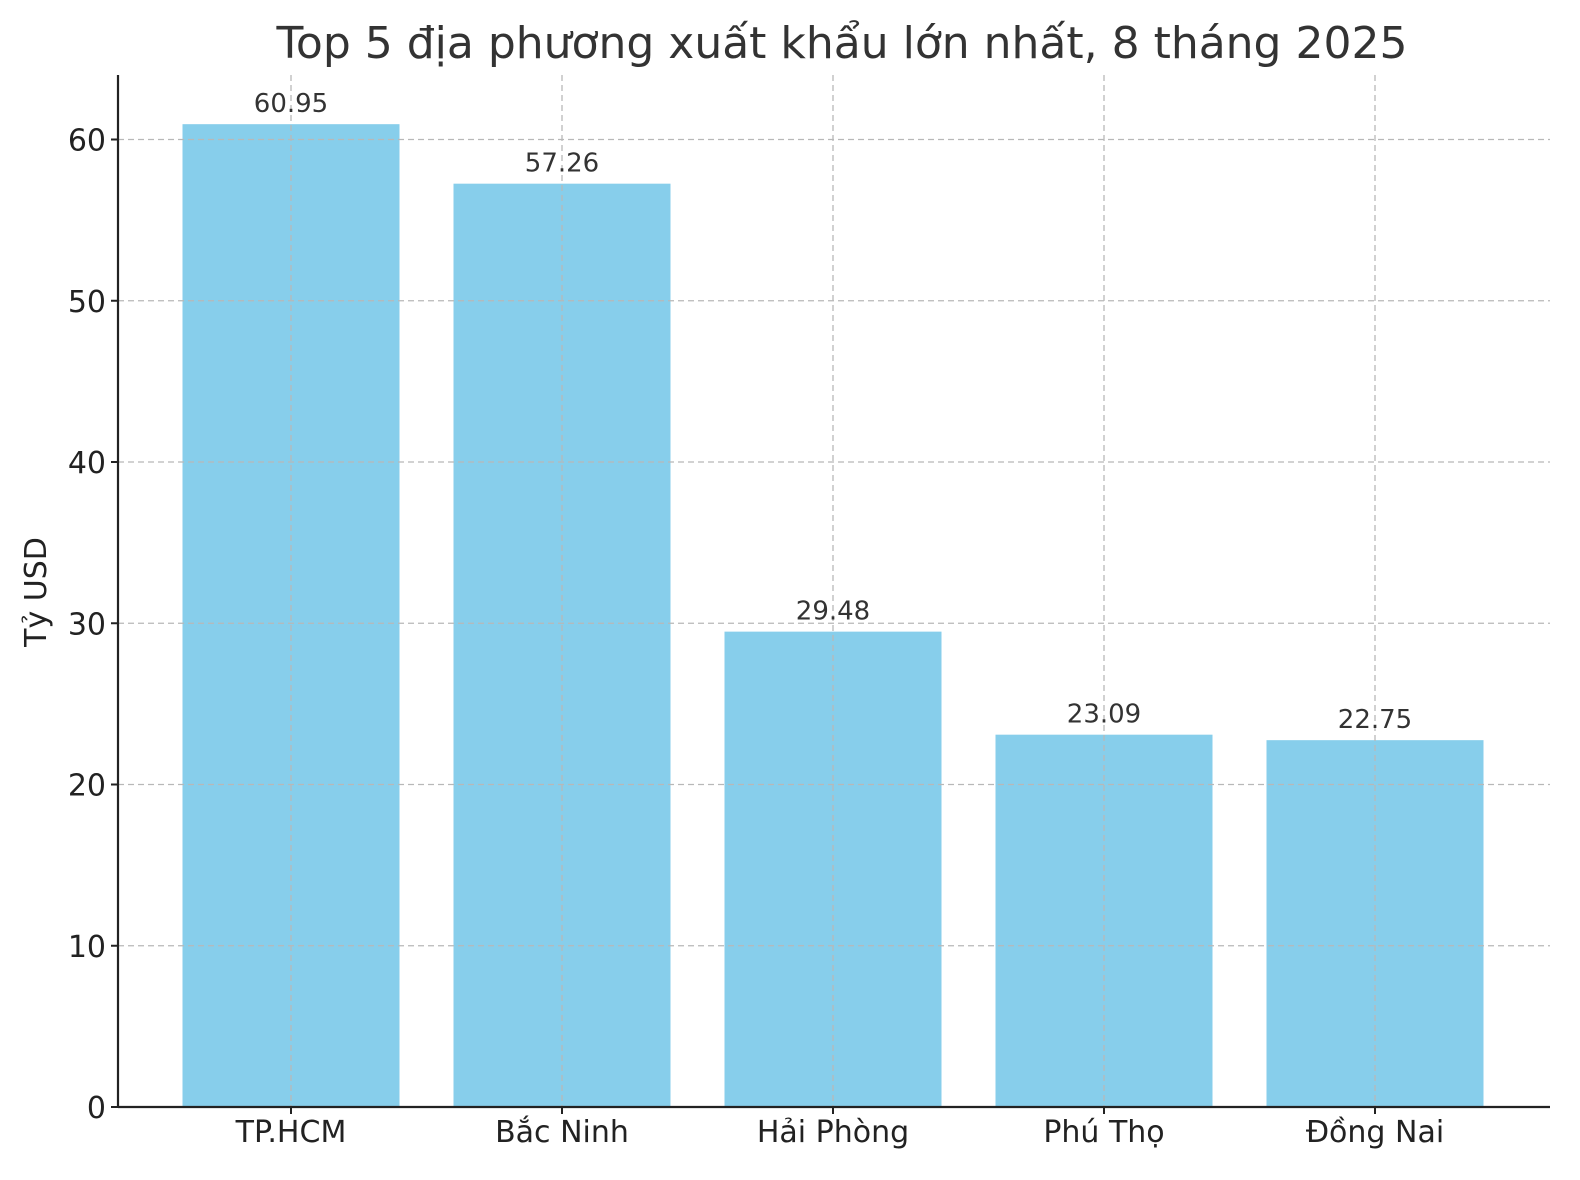 This screenshot has width=1580, height=1180. What do you see at coordinates (833, 612) in the screenshot?
I see `bar-value-label-3: 29.48` at bounding box center [833, 612].